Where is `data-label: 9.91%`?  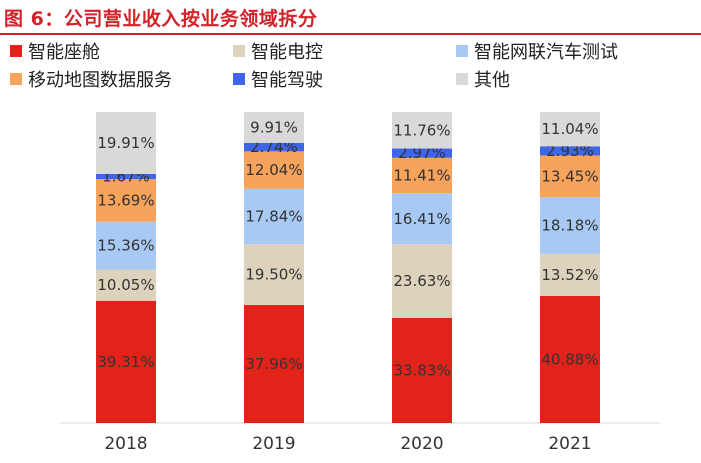
data-label: 9.91% is located at coordinates (274, 127).